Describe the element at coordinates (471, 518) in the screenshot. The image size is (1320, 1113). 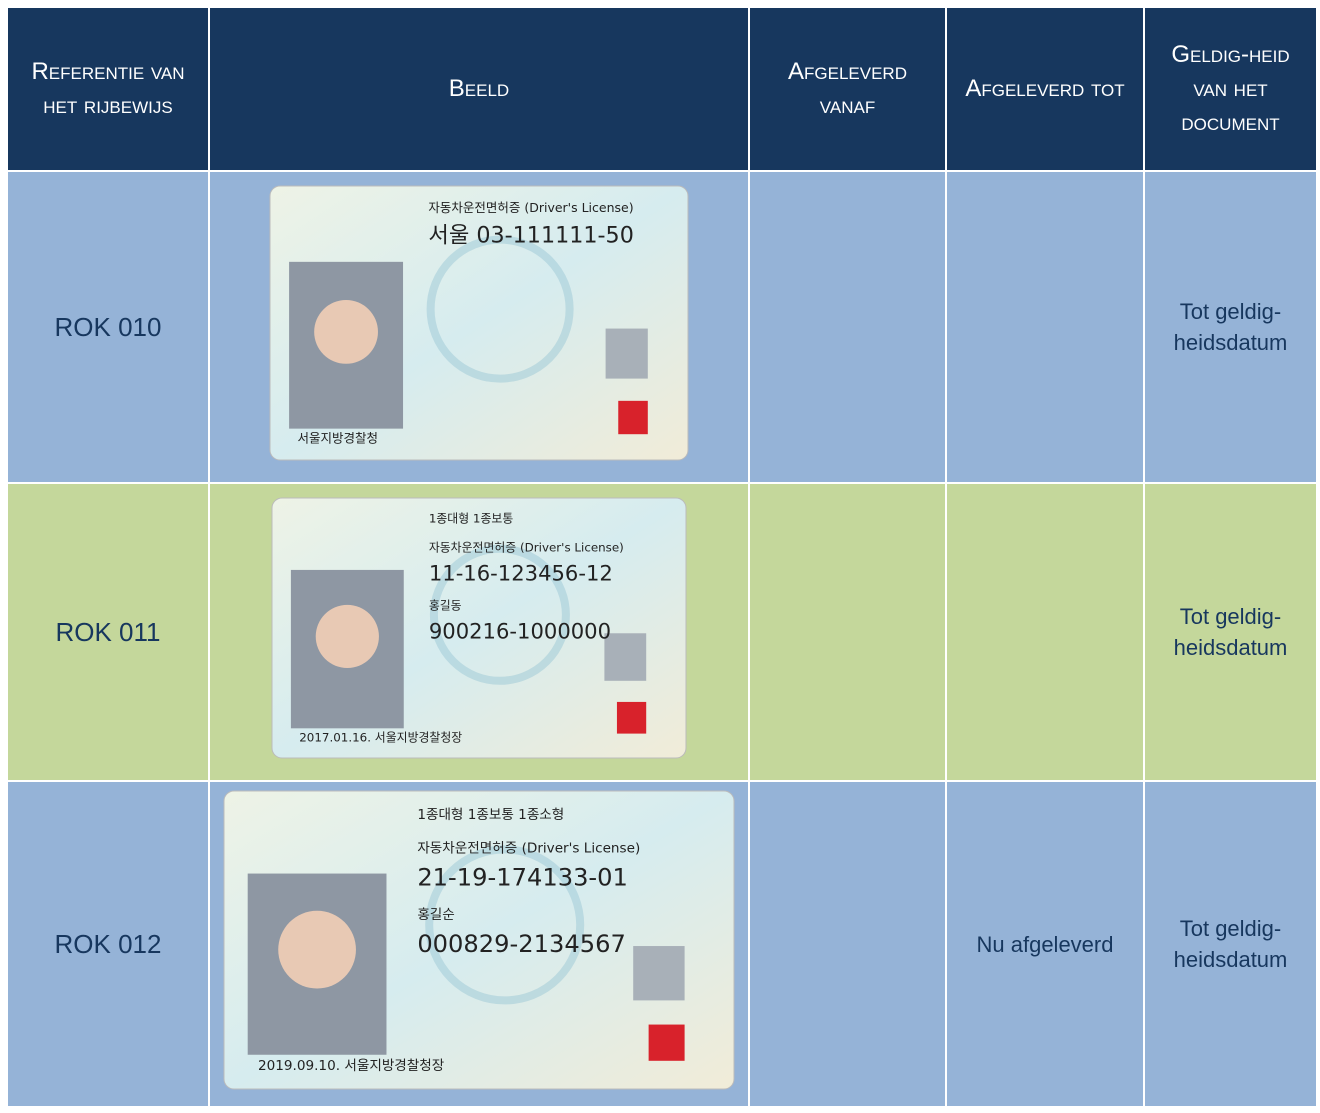
I see `card-text: 1종대형 1종보통` at that location.